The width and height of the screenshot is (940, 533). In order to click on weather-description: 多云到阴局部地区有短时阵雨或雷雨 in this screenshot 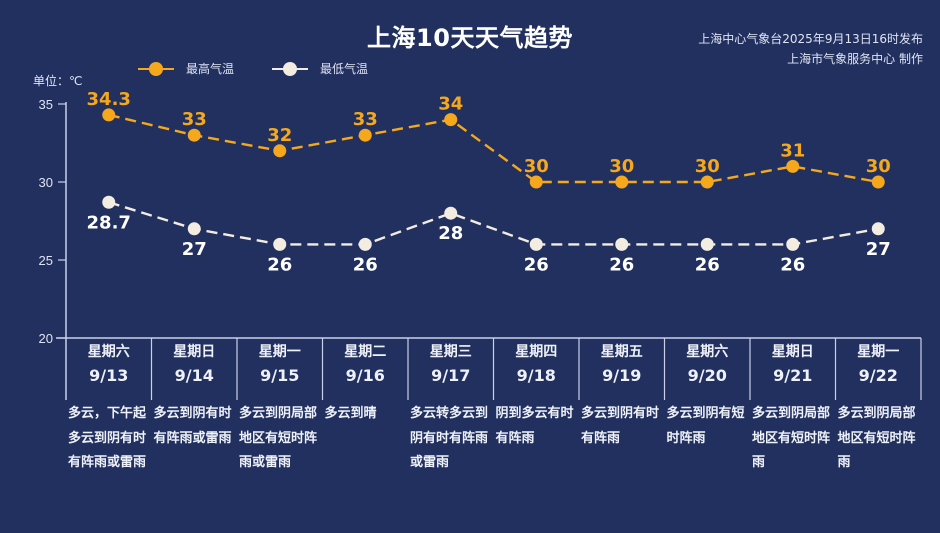, I will do `click(278, 438)`.